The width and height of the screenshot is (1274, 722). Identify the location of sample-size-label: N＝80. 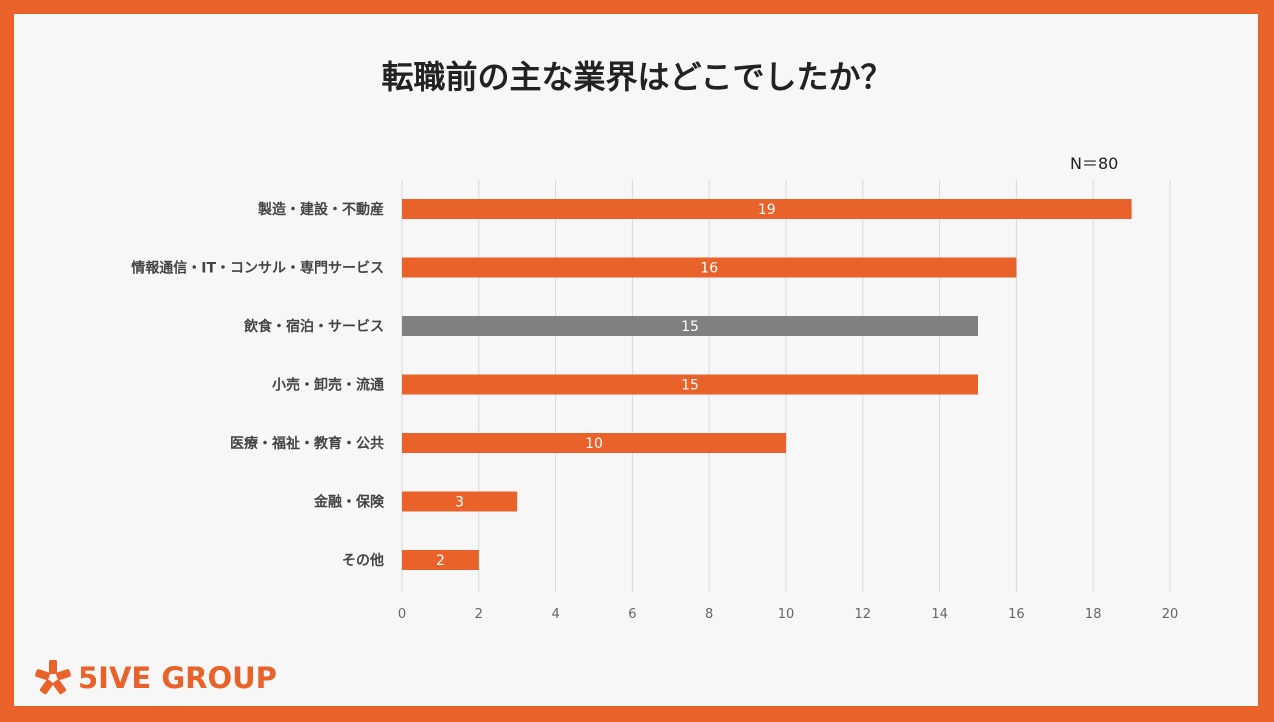
(1094, 163).